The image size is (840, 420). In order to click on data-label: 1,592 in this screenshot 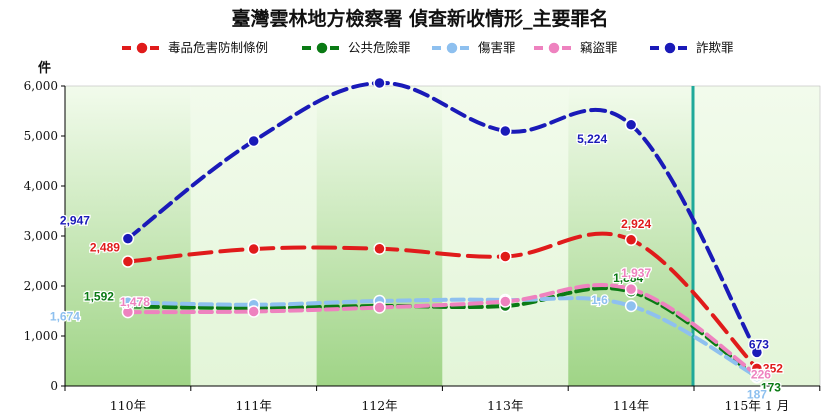, I will do `click(99, 296)`.